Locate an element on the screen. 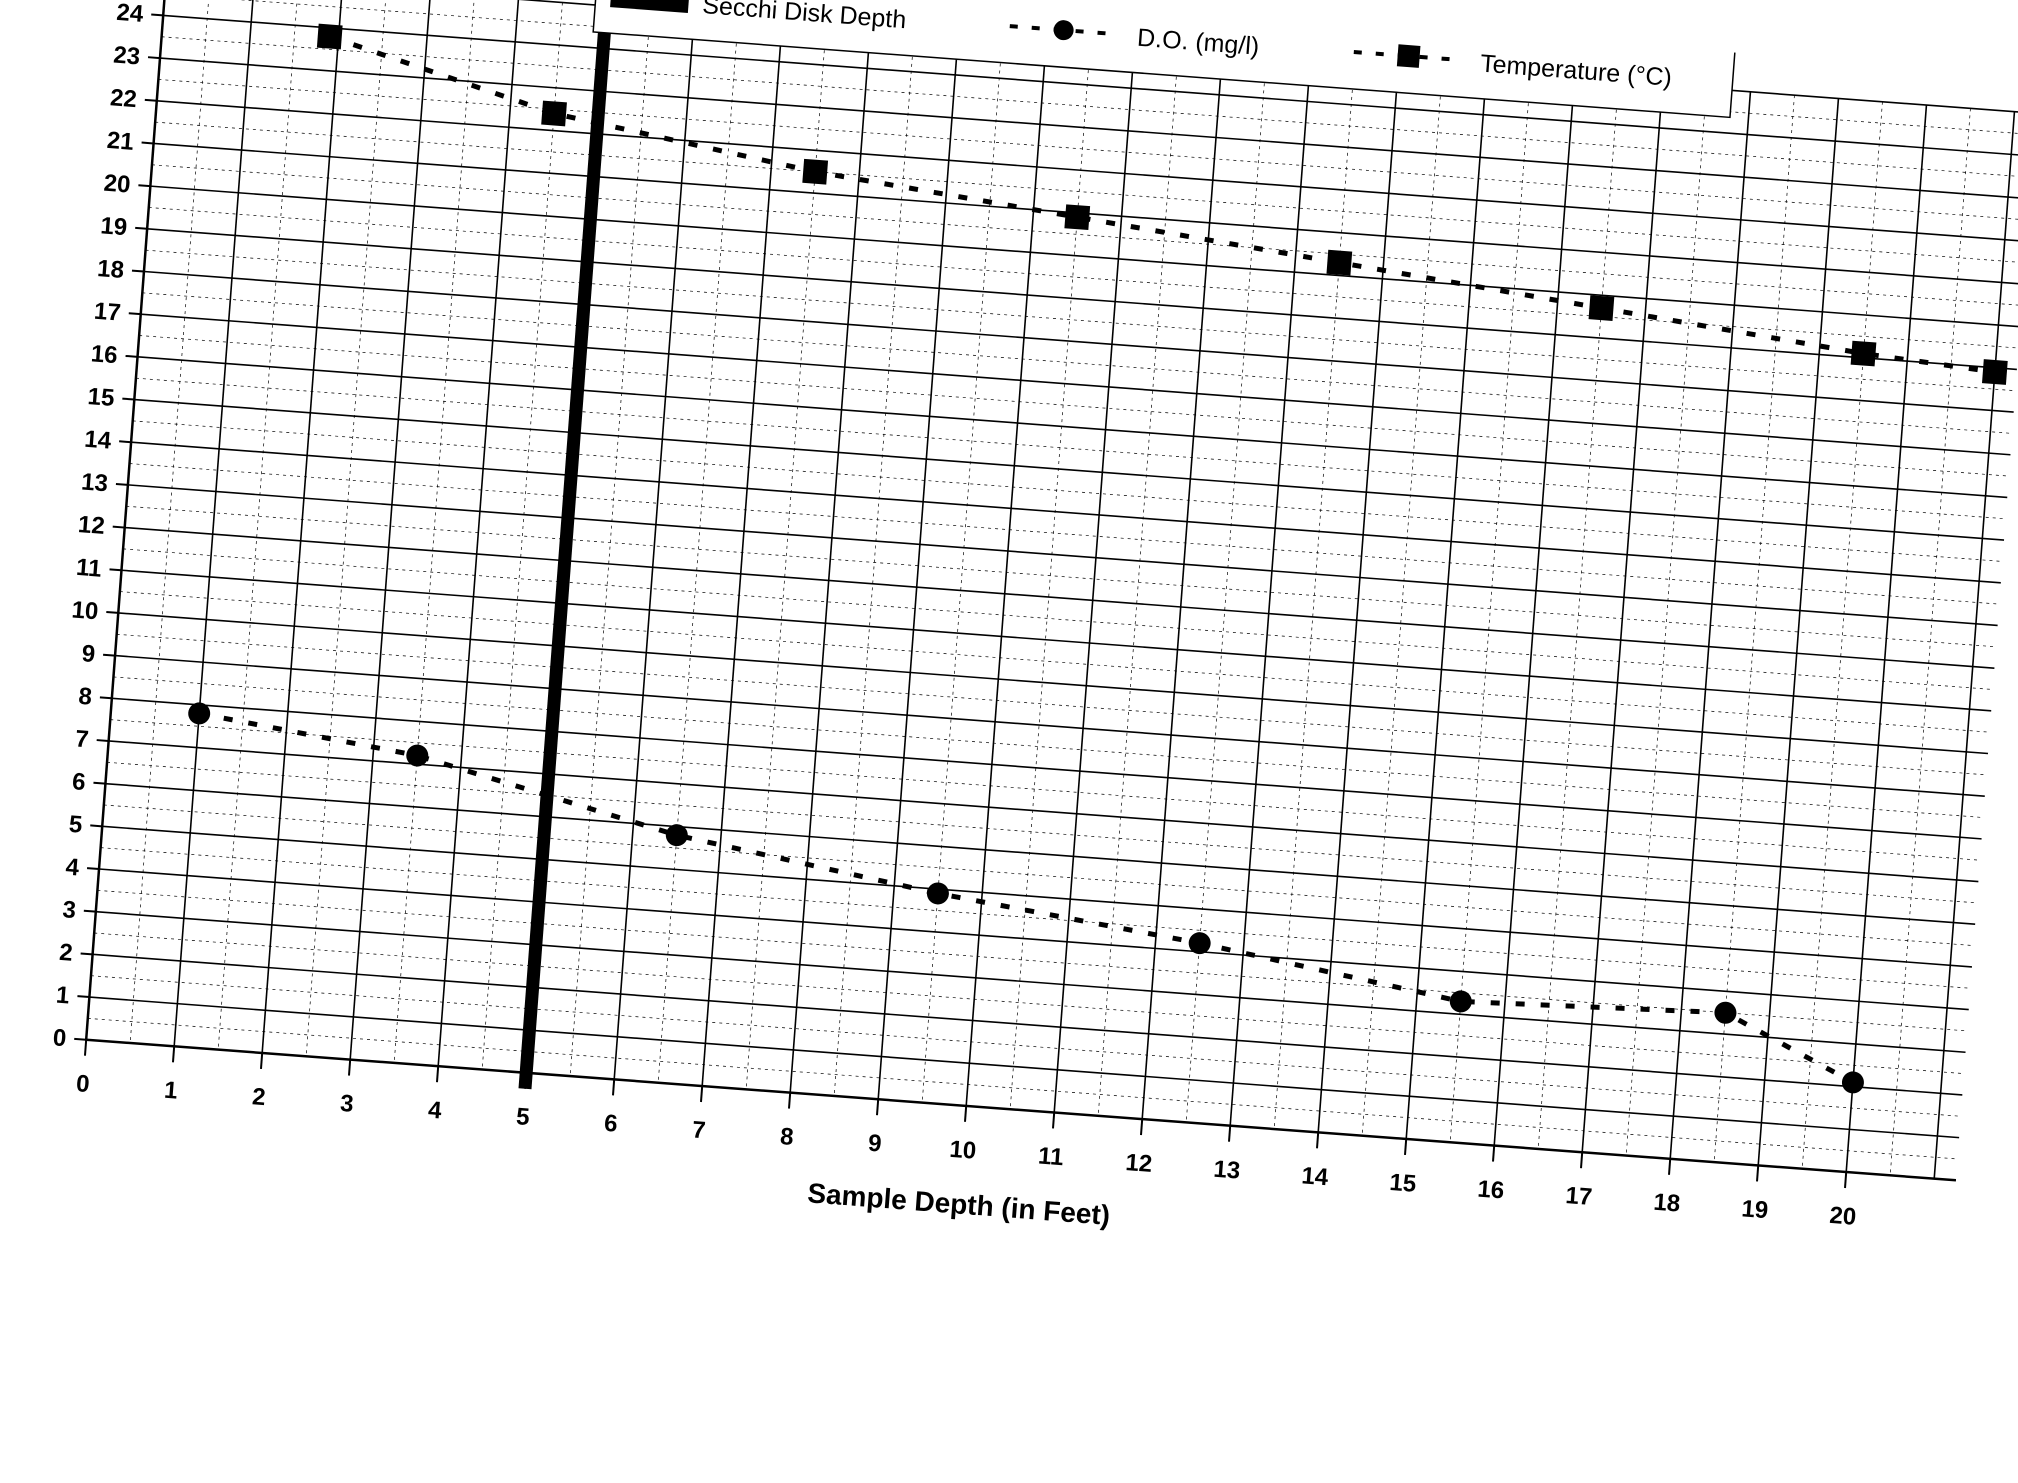 Image resolution: width=2018 pixels, height=1483 pixels. x-tick-labels: 0 1 2 3 4 5 6 7 8 9 10 11 12 13 14 15 16 17 18 19 20 is located at coordinates (966, 1150).